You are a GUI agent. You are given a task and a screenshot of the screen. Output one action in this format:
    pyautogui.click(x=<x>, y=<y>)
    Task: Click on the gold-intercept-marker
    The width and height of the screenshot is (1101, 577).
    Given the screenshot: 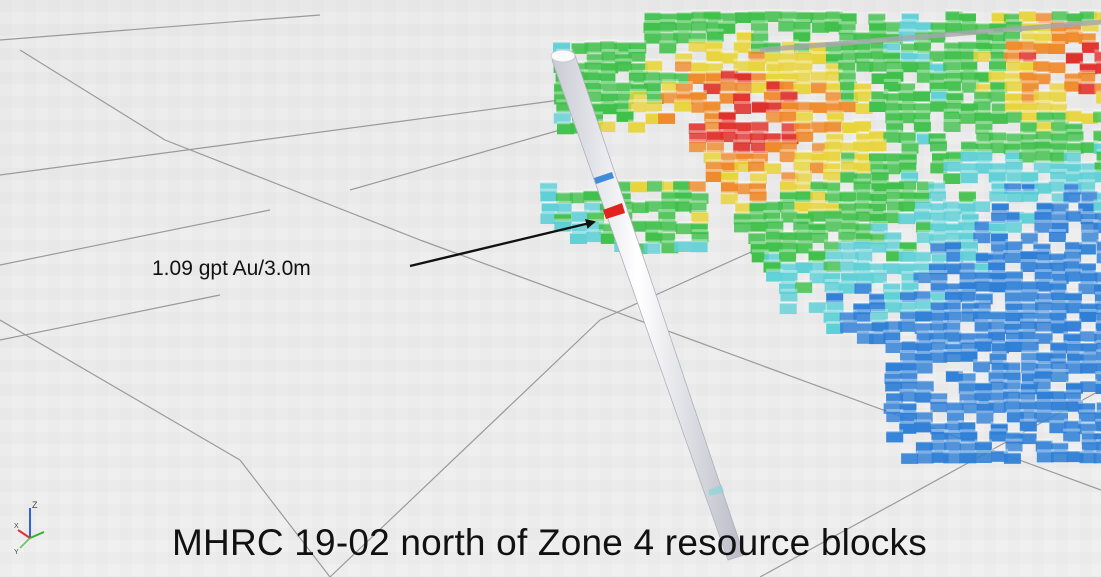 What is the action you would take?
    pyautogui.click(x=614, y=211)
    